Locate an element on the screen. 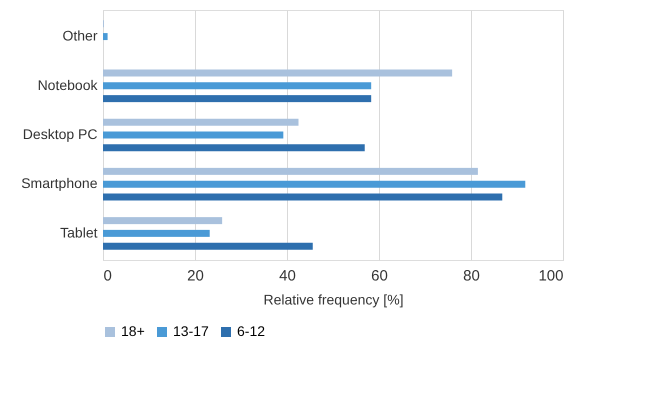  legend-label: 13-17 is located at coordinates (191, 331).